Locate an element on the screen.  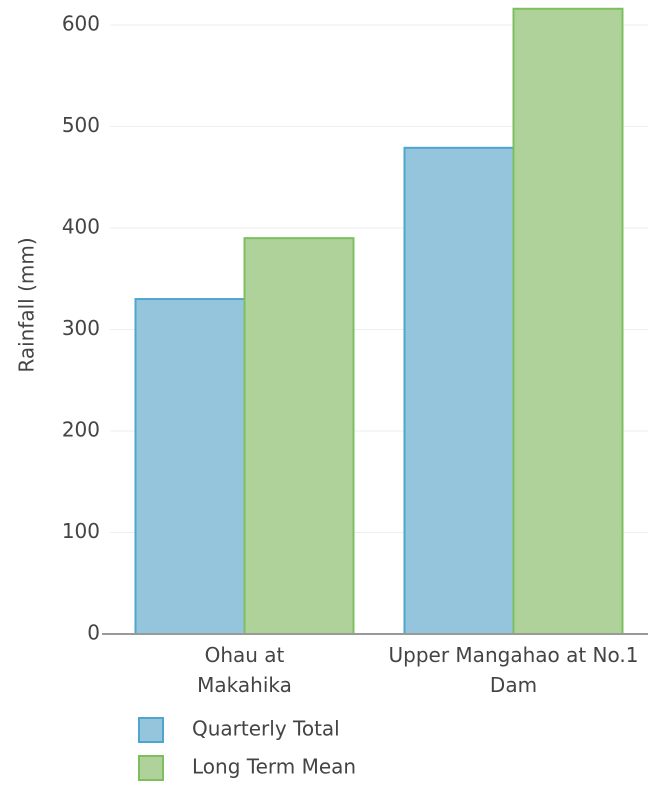
y-tick-label: 400 is located at coordinates (81, 227).